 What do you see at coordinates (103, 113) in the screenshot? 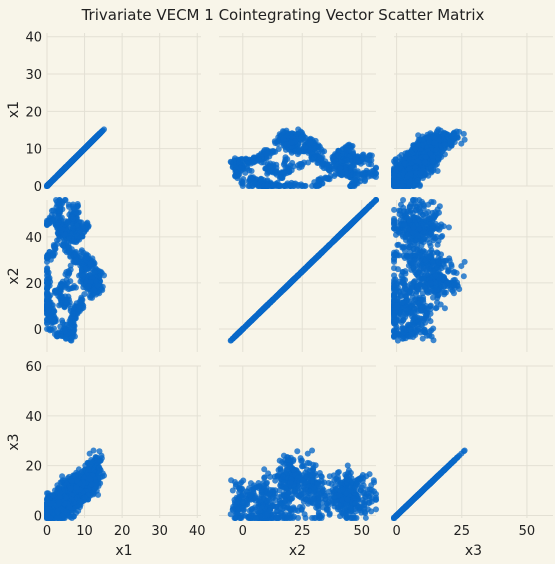
I see `panel-x1-vs-x1: 0 10 20 30 40 x1` at bounding box center [103, 113].